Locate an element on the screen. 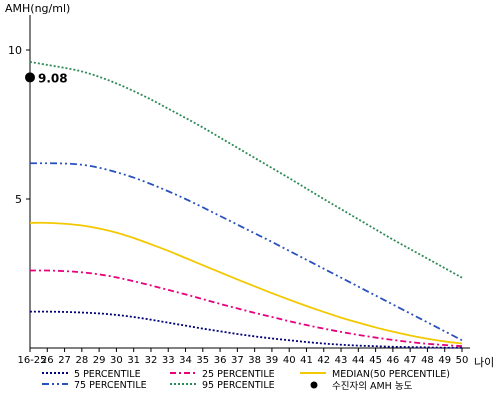 The image size is (500, 400). x-tick-label: 44 is located at coordinates (358, 360).